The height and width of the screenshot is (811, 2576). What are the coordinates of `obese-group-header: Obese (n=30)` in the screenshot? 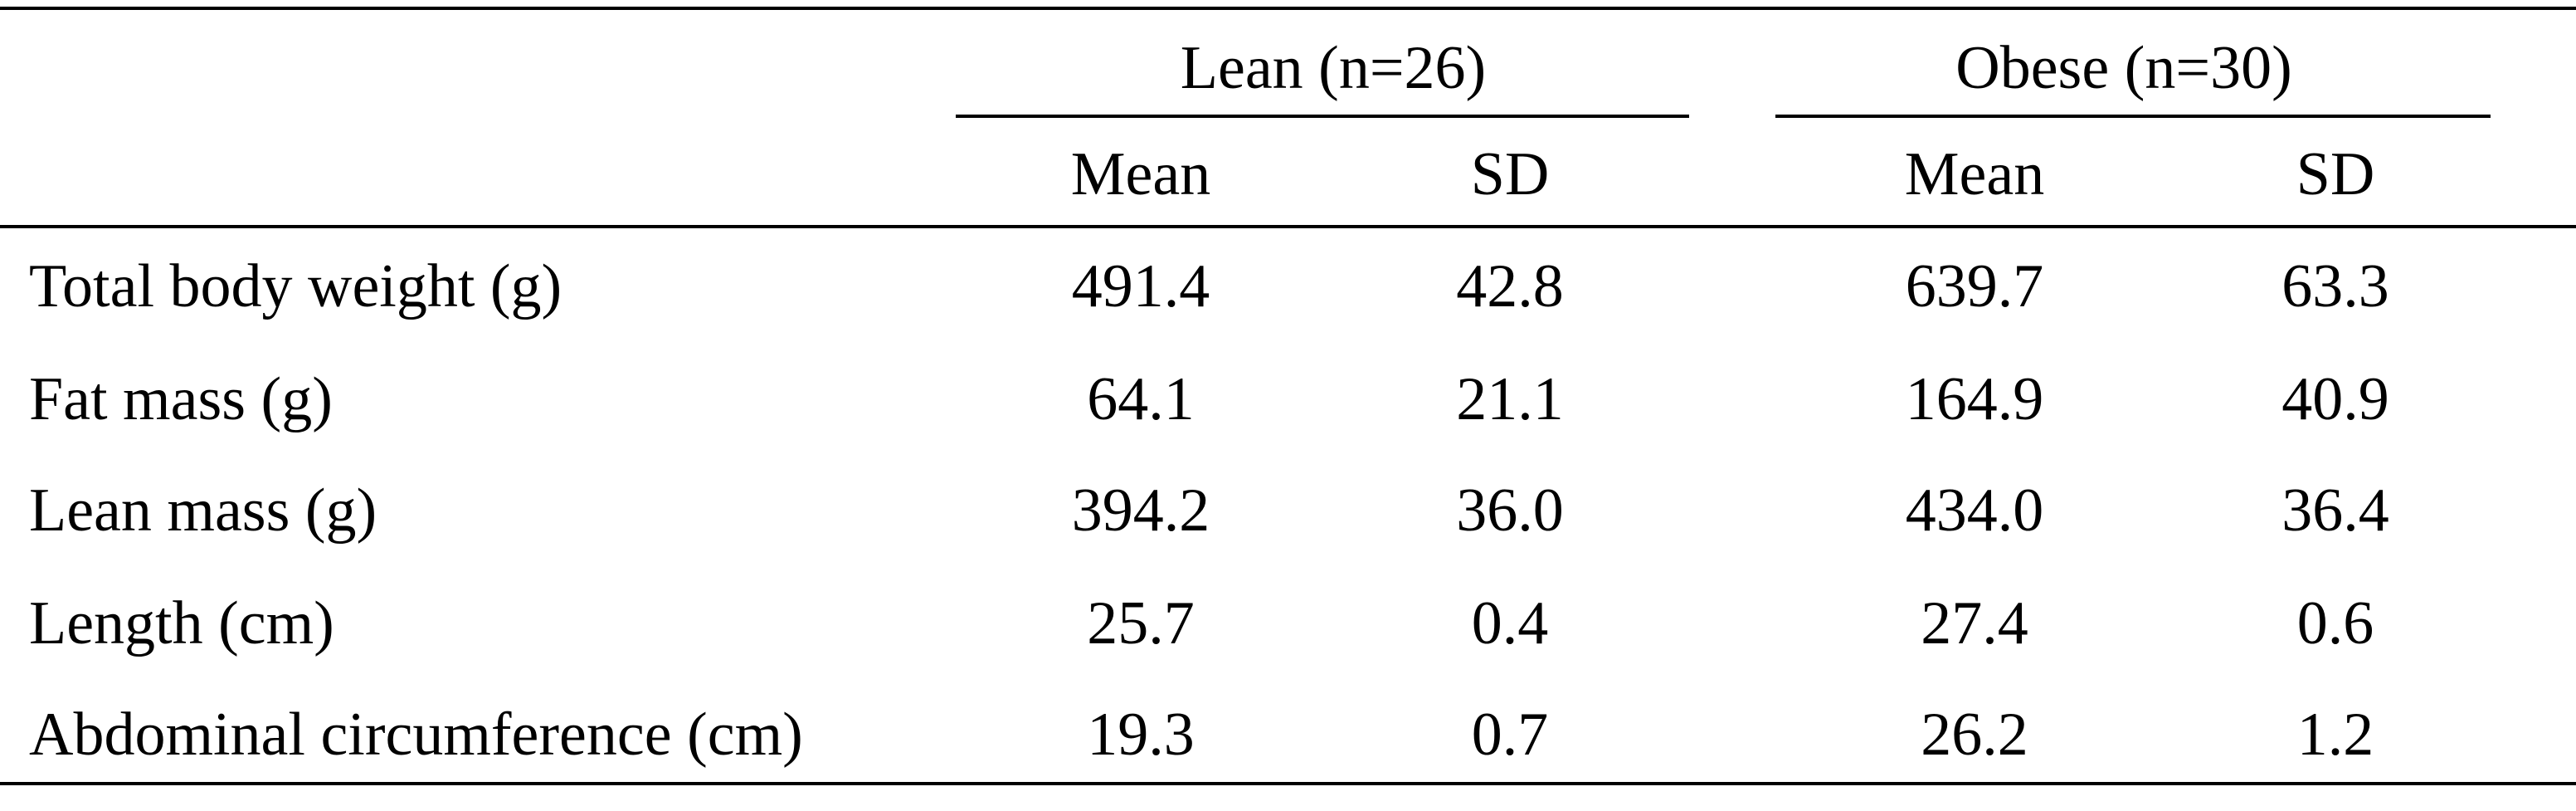 It's located at (2123, 68).